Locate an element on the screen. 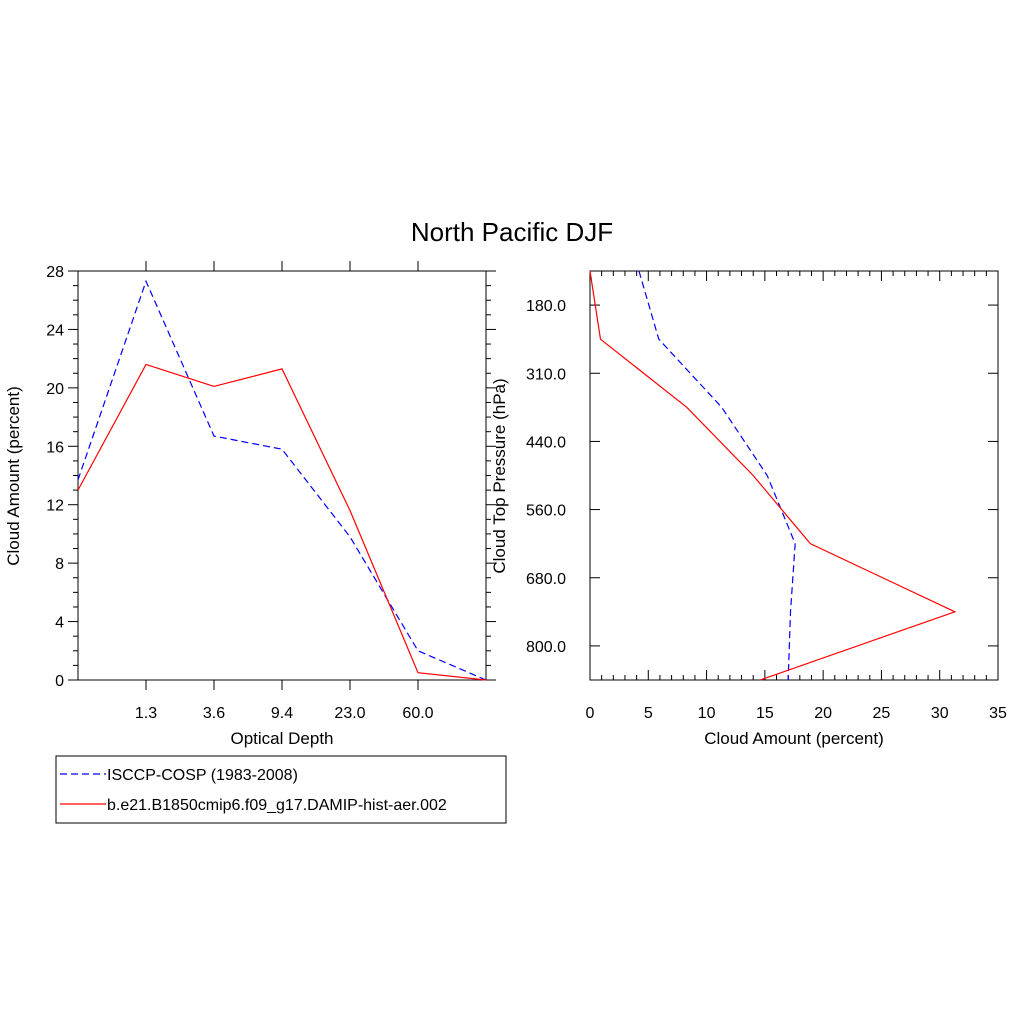  legend-box is located at coordinates (281, 789).